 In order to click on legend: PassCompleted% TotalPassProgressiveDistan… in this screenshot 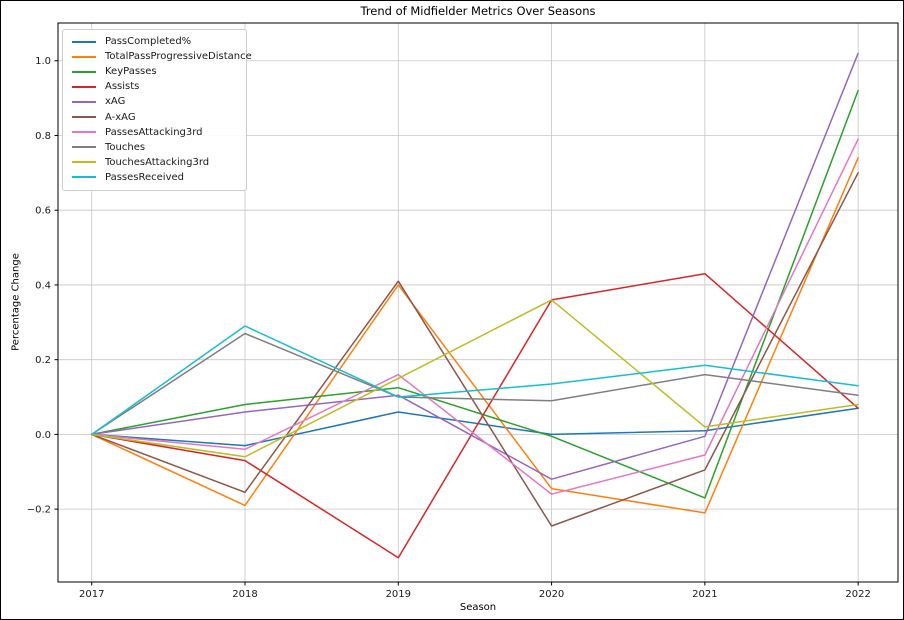, I will do `click(157, 110)`.